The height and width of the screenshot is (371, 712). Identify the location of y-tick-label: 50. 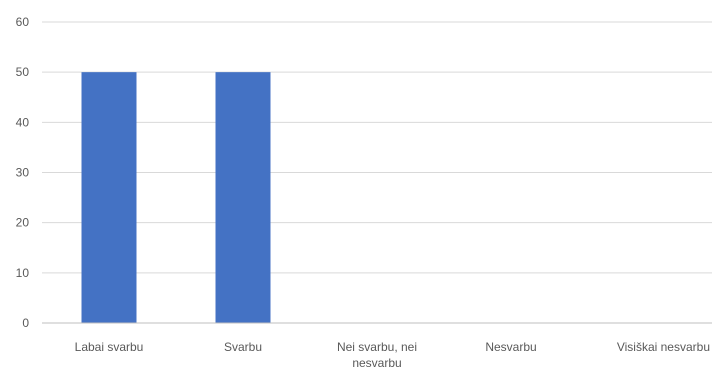
(23, 72).